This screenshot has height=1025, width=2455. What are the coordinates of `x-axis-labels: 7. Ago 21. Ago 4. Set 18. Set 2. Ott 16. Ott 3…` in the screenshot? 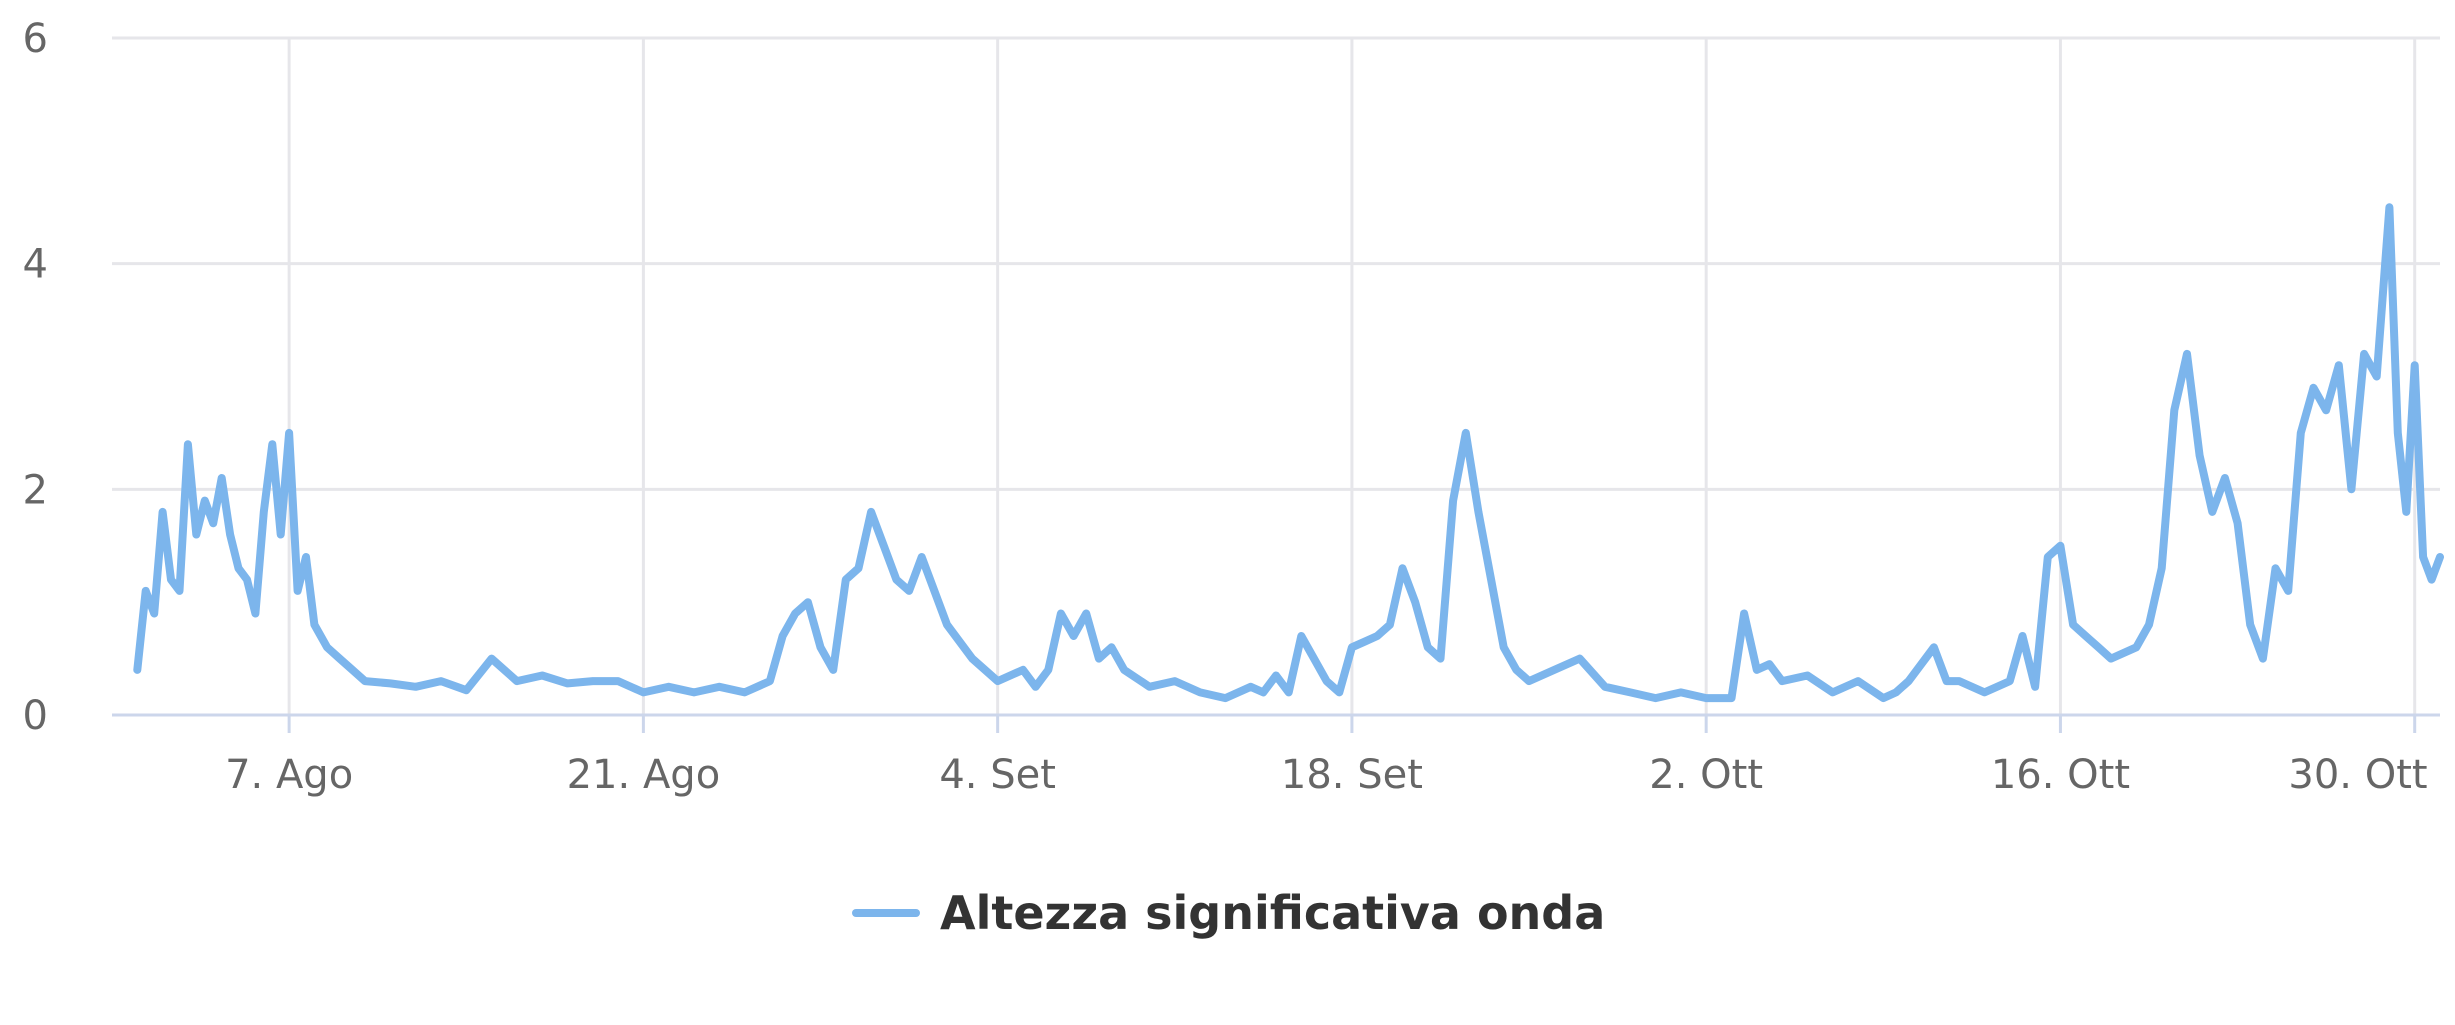 It's located at (1326, 775).